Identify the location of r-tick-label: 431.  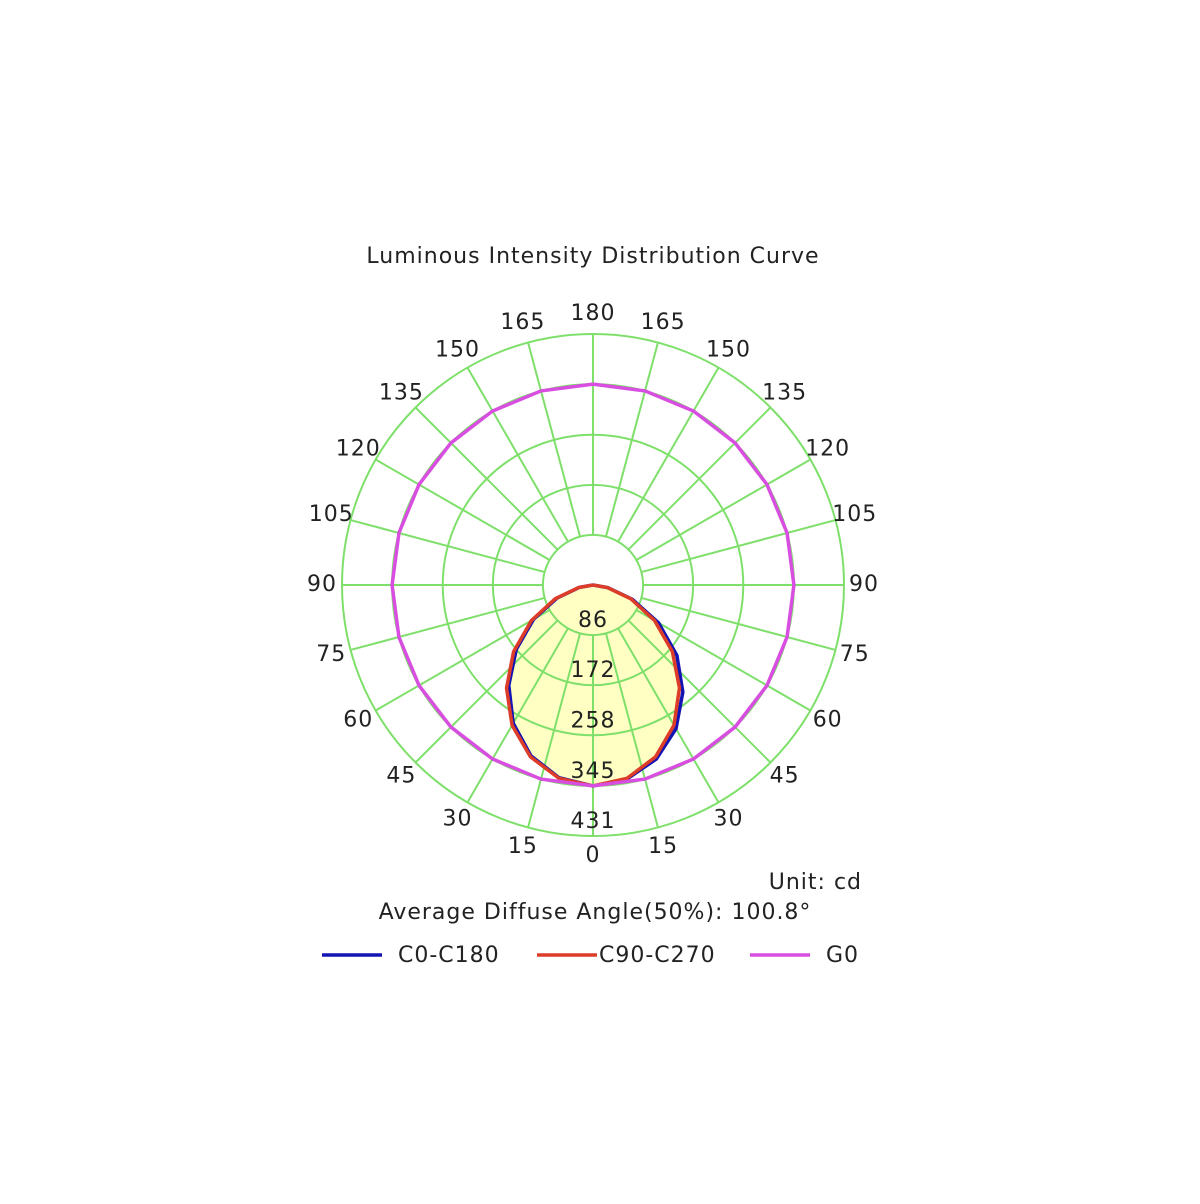
(593, 821).